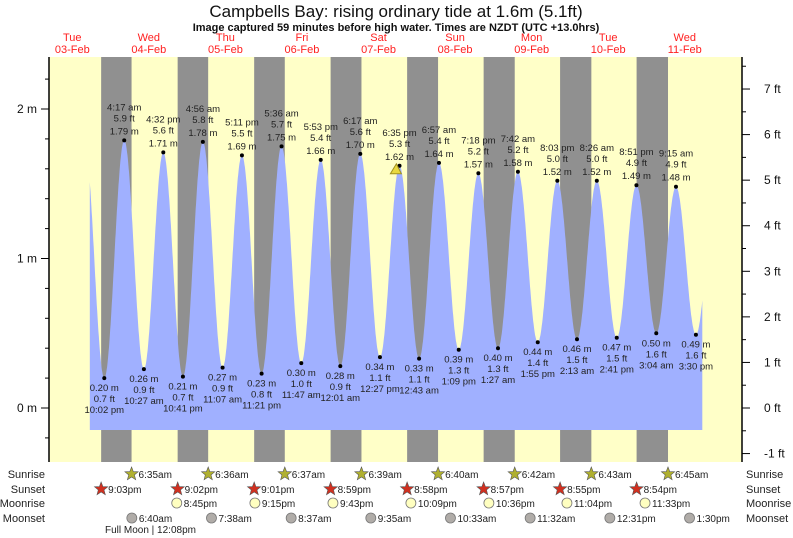 The width and height of the screenshot is (793, 538). What do you see at coordinates (515, 504) in the screenshot?
I see `moonrise-time: 10:36pm` at bounding box center [515, 504].